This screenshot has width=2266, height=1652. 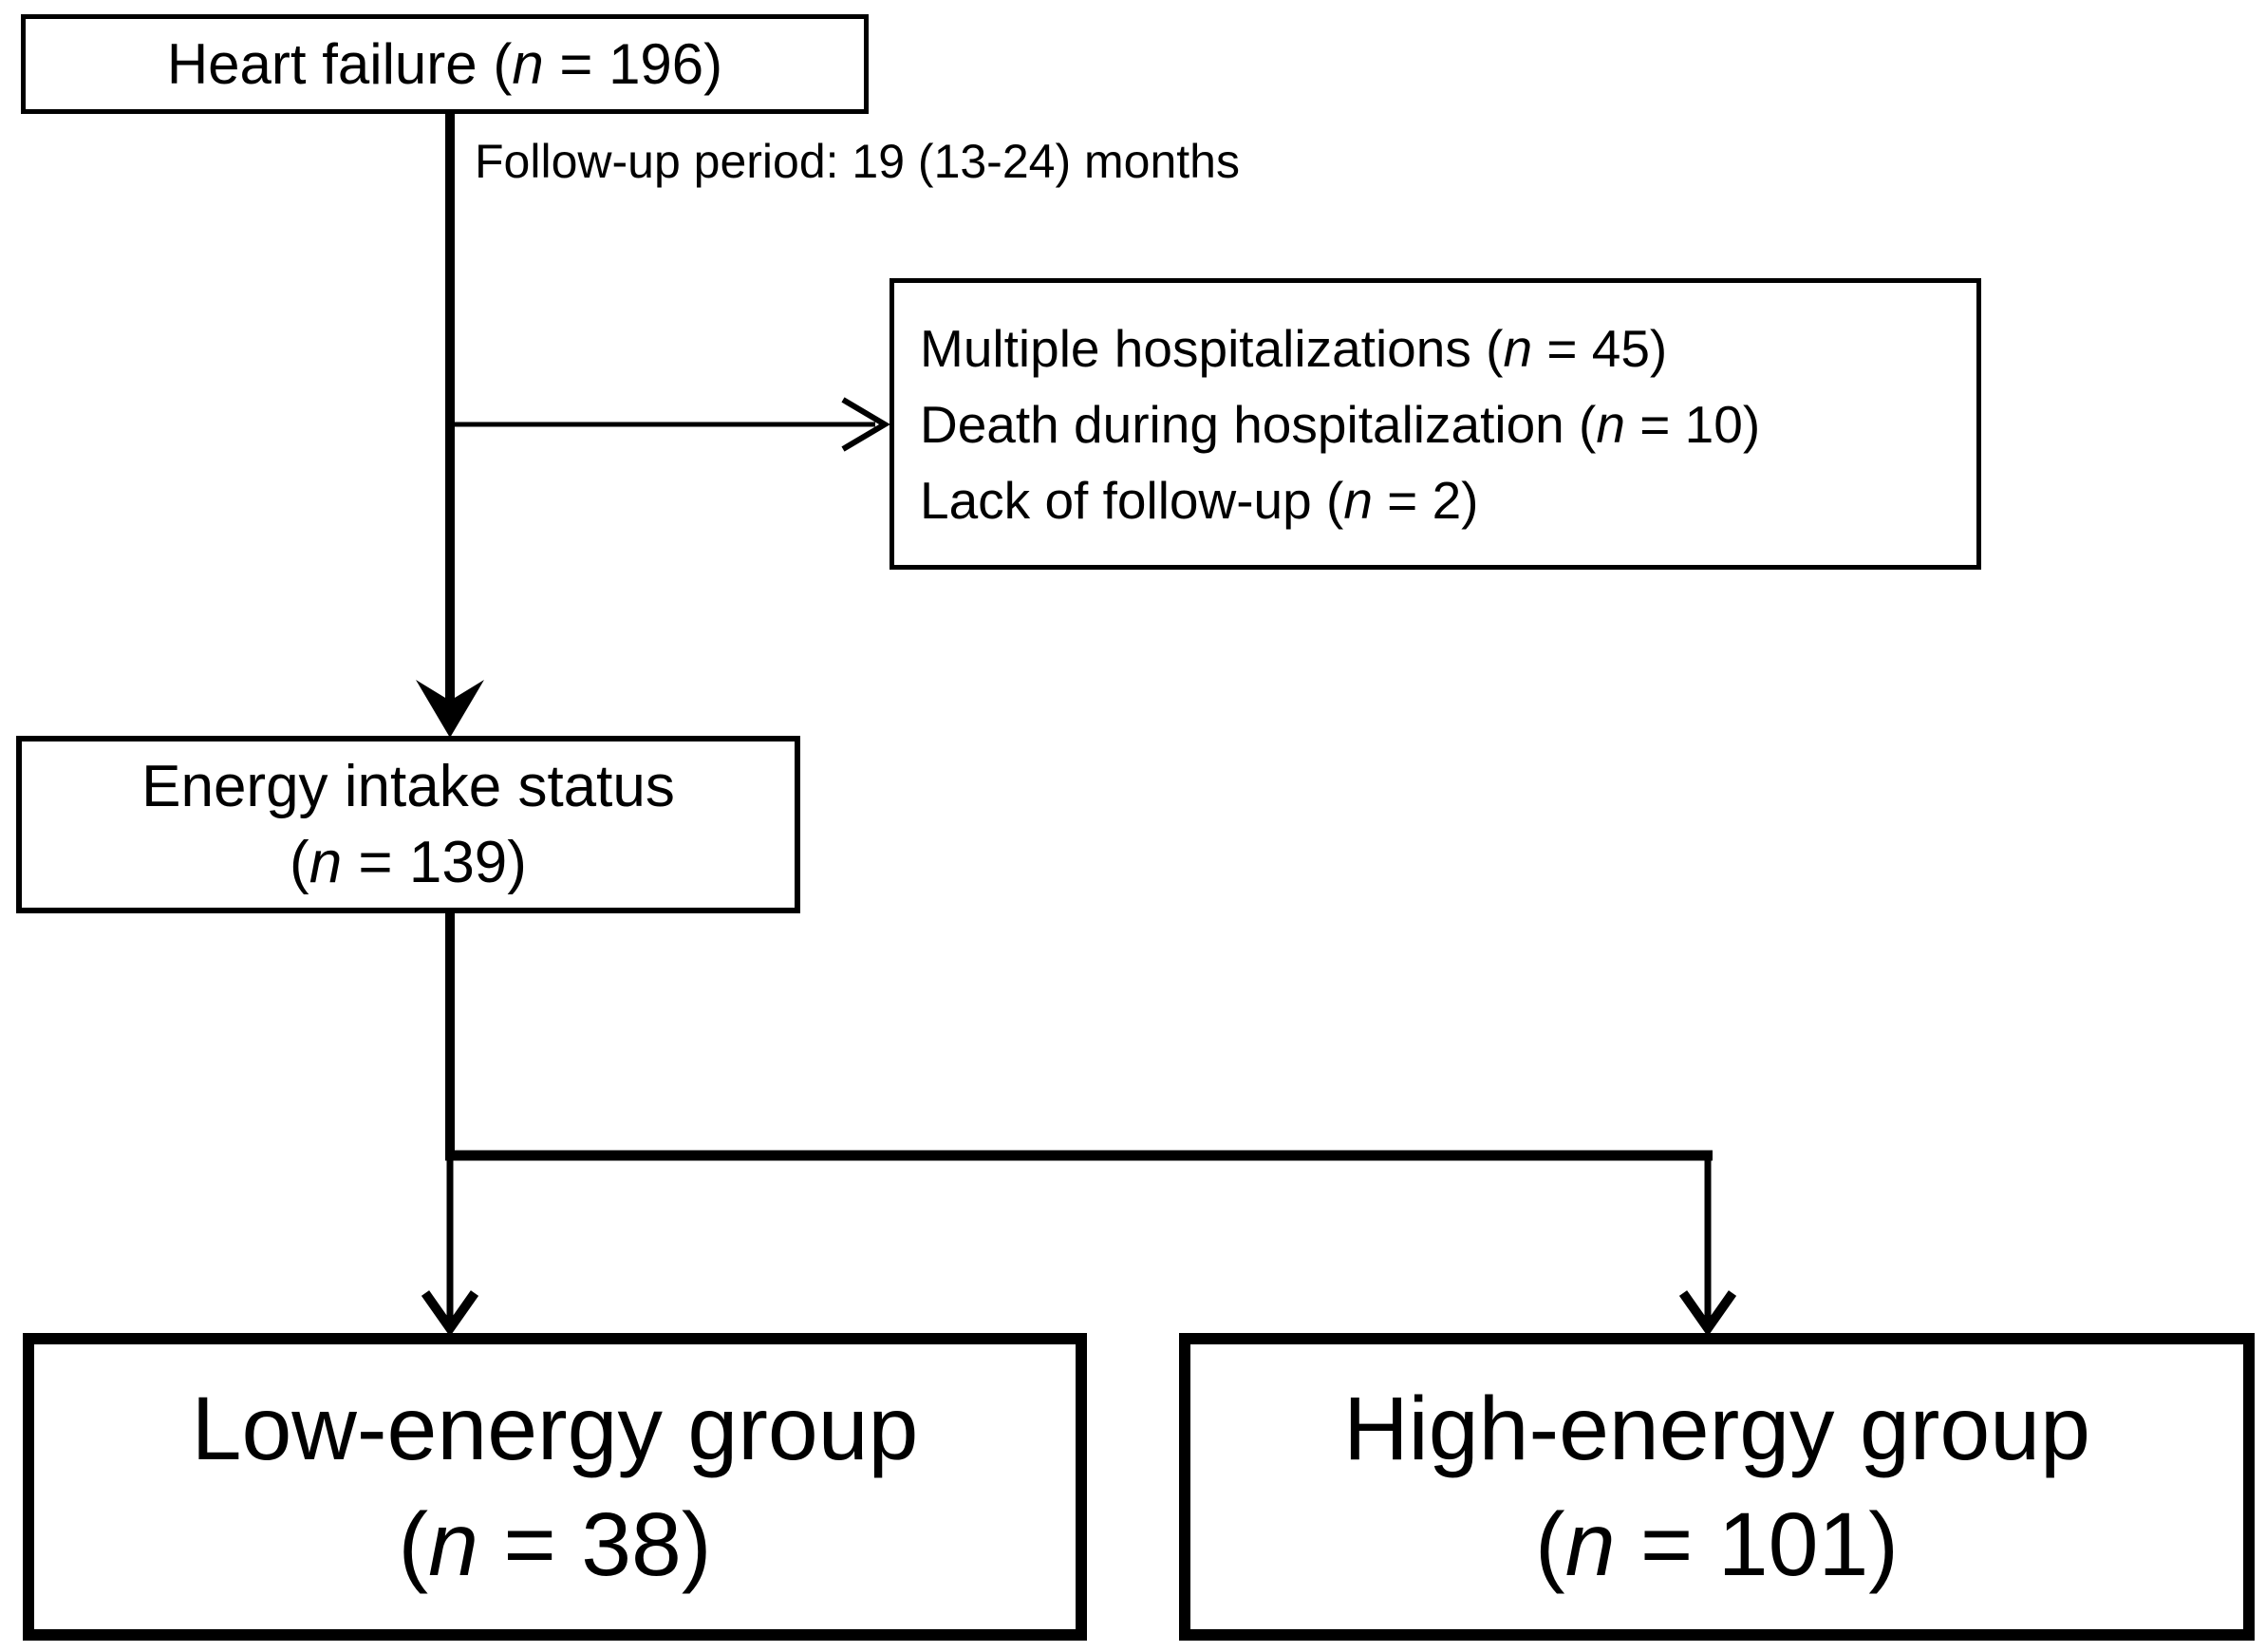 I want to click on text-segment: Low-energy group, so click(x=555, y=1429).